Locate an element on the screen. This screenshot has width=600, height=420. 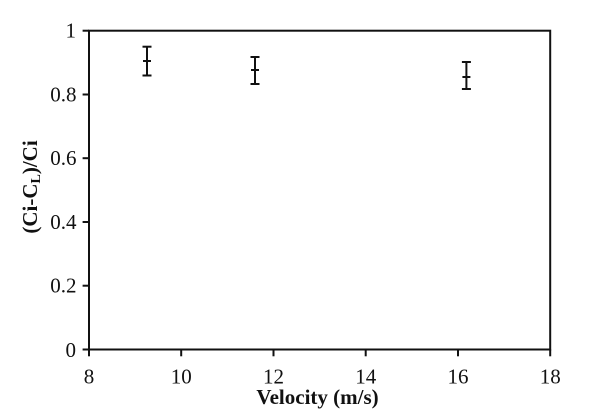
svg-text: 12 is located at coordinates (273, 377).